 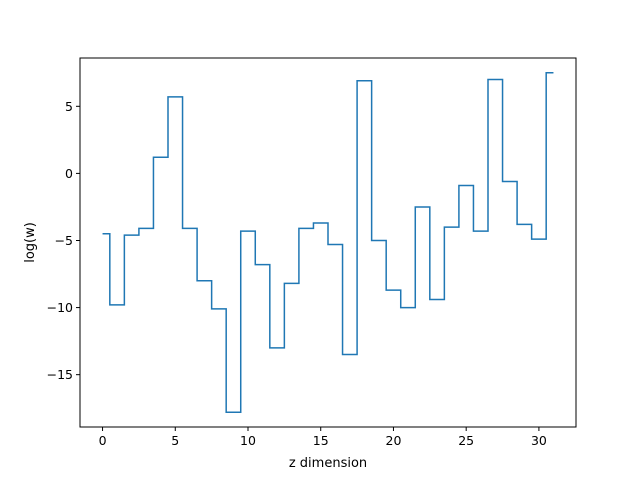 I want to click on y-tick-label: −15, so click(x=60, y=374).